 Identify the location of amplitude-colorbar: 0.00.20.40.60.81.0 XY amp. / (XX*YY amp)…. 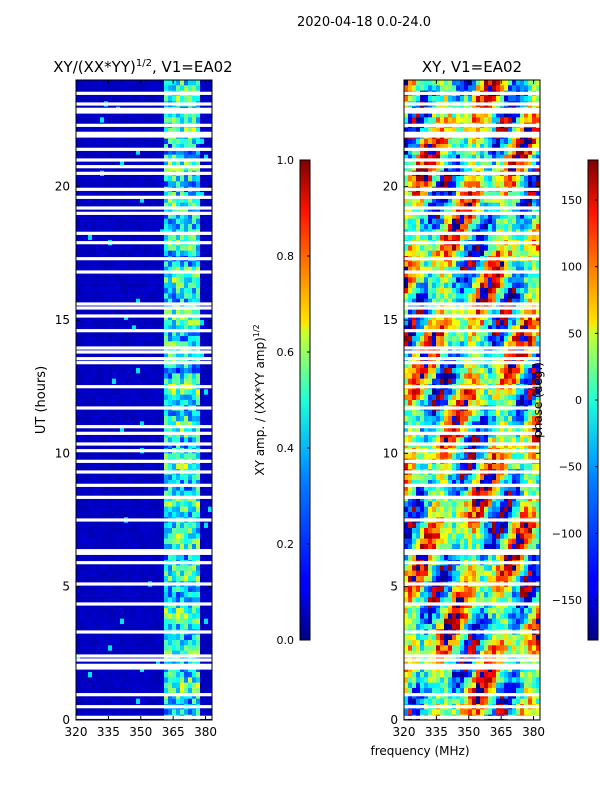
(281, 400).